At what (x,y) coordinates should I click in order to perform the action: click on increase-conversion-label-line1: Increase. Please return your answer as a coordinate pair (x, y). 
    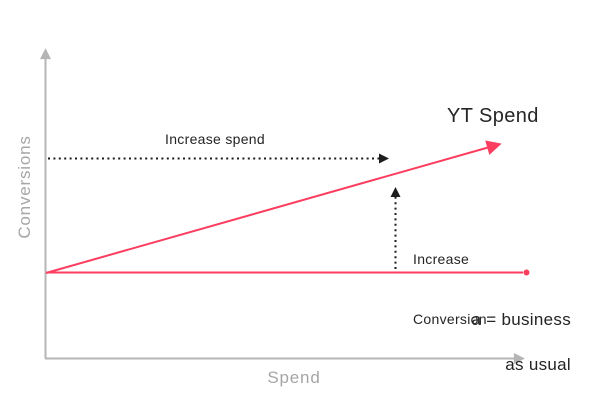
    Looking at the image, I should click on (441, 259).